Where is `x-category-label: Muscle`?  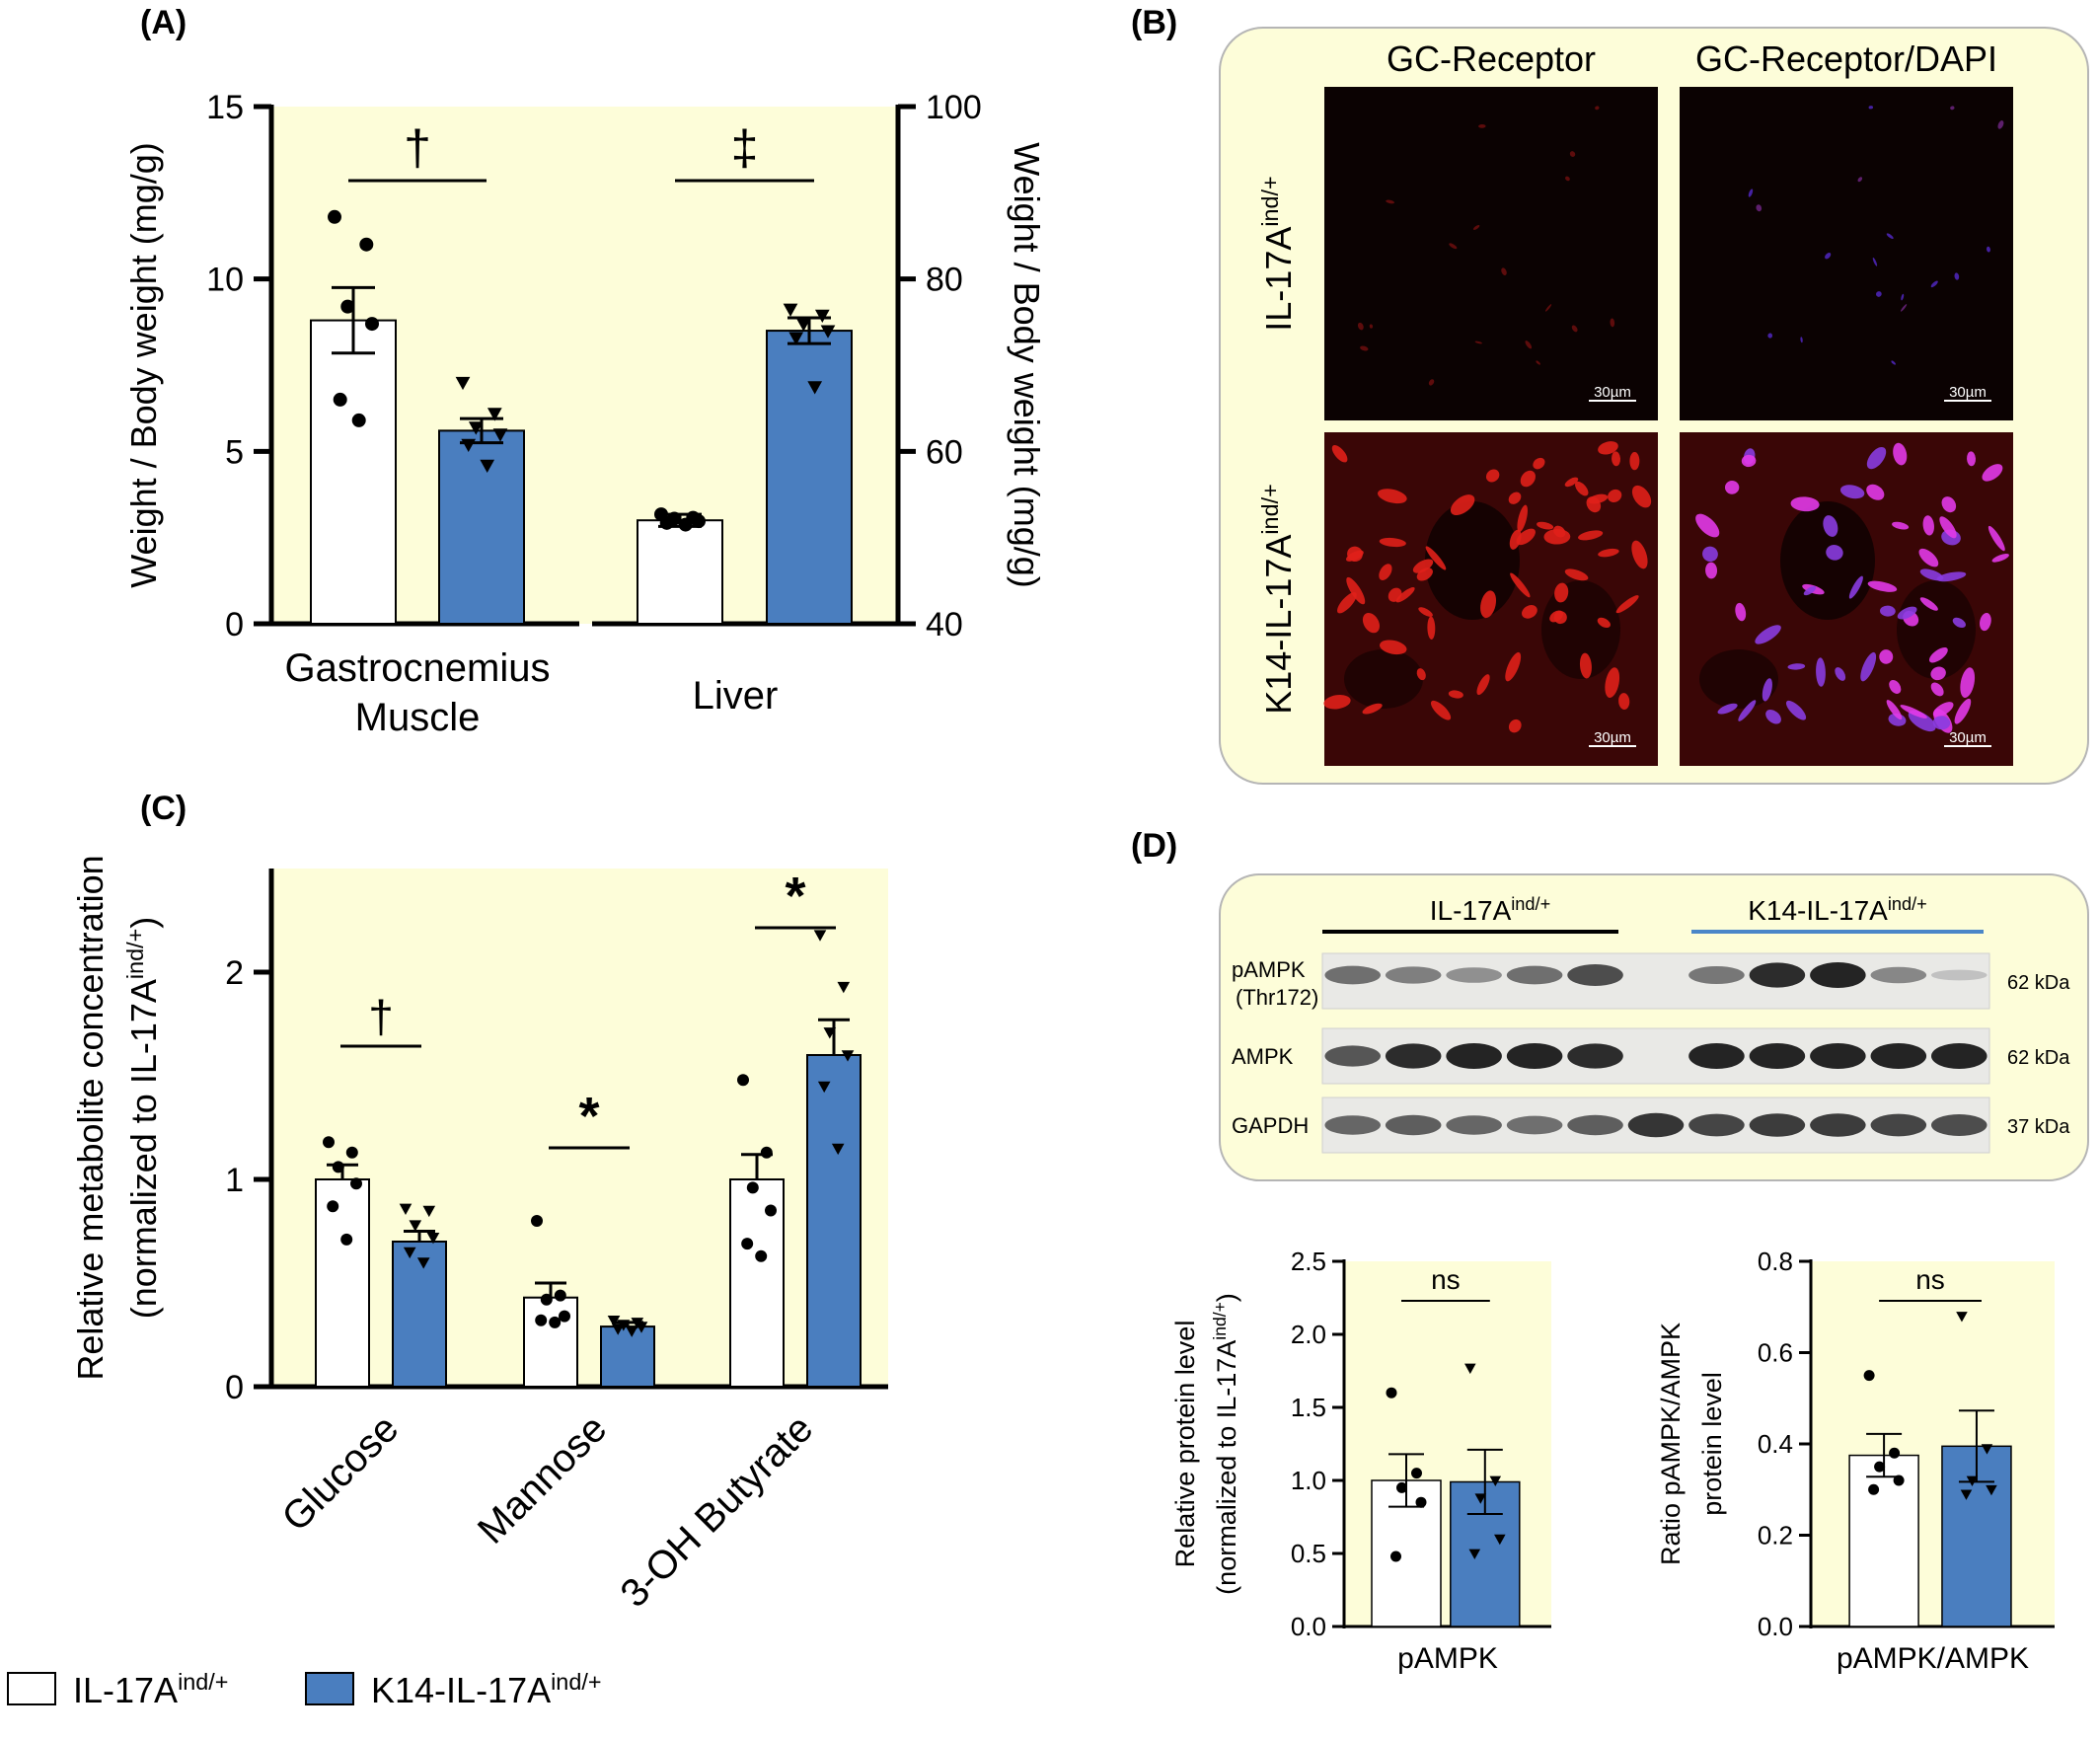 x-category-label: Muscle is located at coordinates (418, 717).